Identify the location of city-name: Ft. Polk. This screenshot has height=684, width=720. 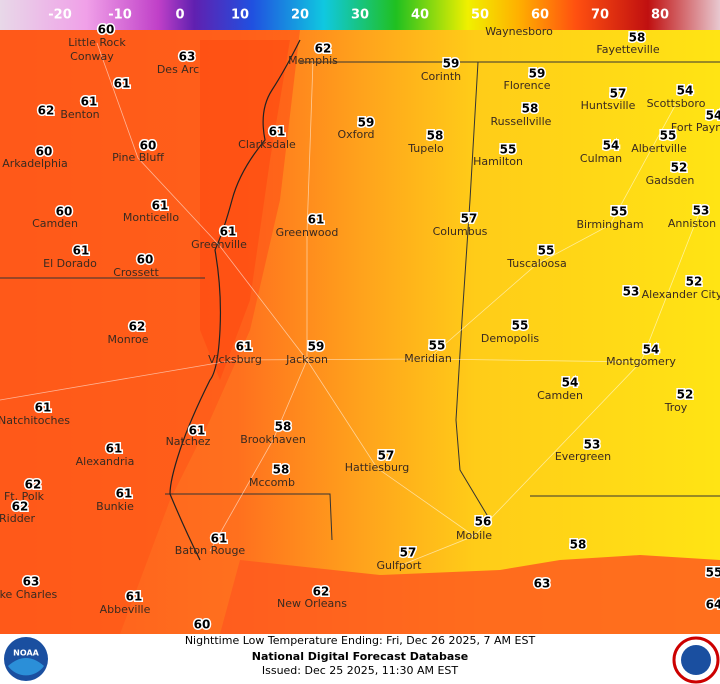
(24, 496).